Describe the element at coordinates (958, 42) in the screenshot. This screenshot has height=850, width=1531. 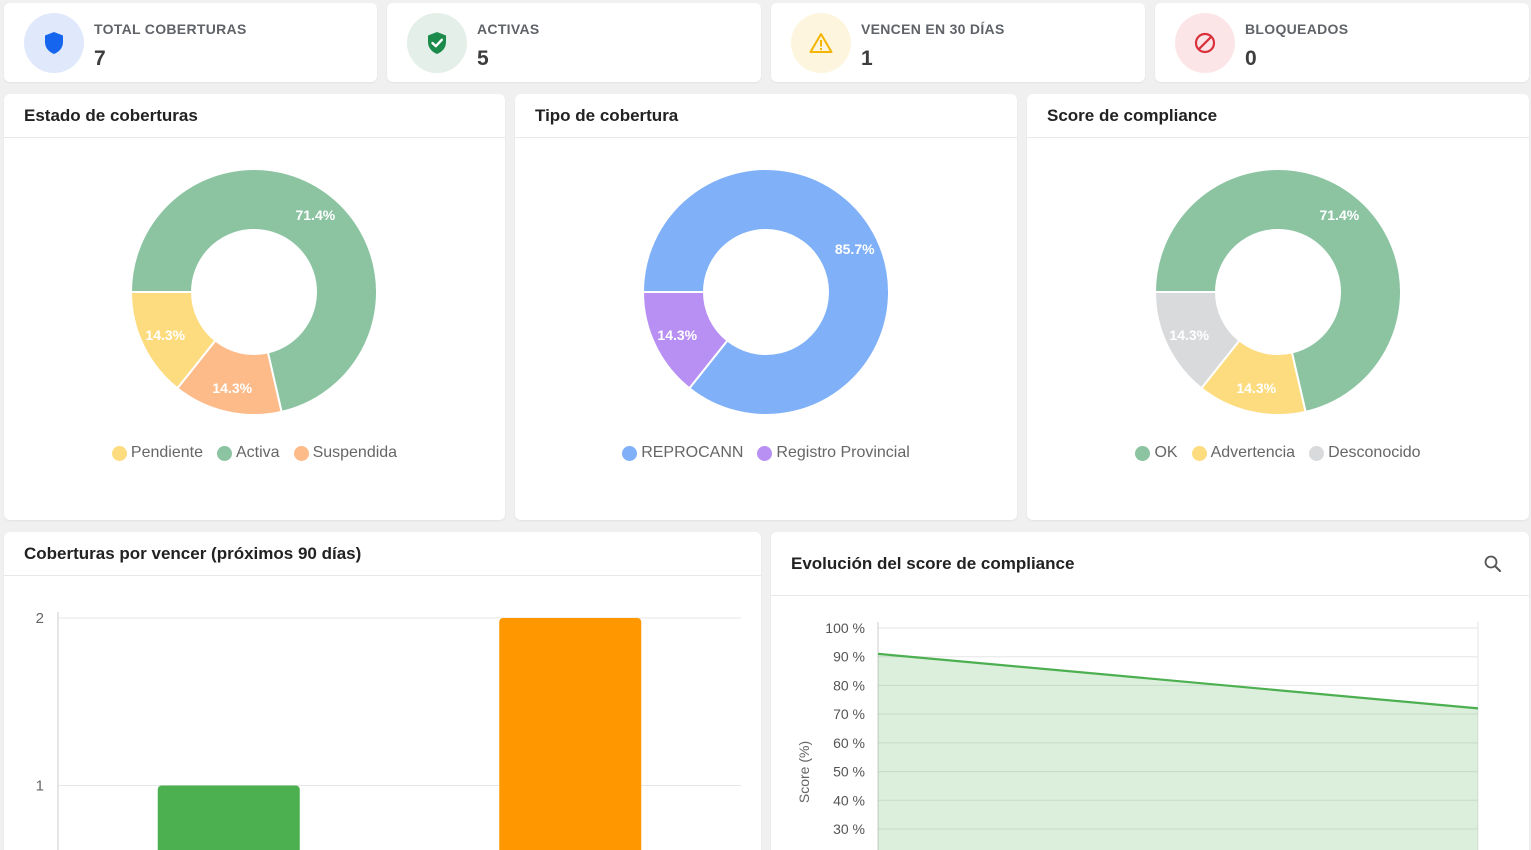
I see `stat-card-vencen: VENCEN EN 30 DÍAS 1` at that location.